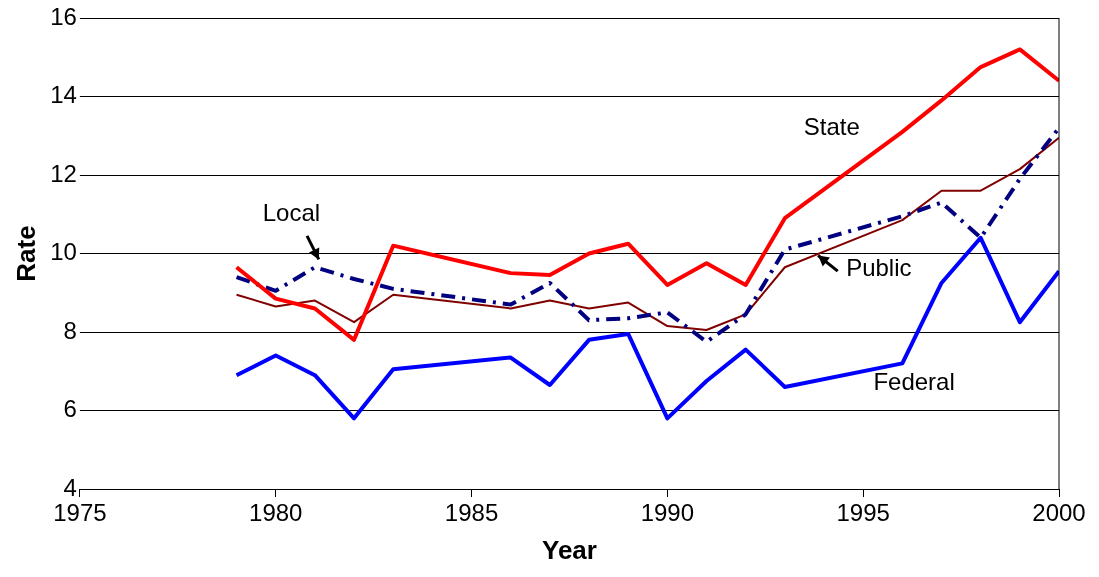 Image resolution: width=1099 pixels, height=577 pixels. What do you see at coordinates (63, 252) in the screenshot?
I see `y-tick-label: 10` at bounding box center [63, 252].